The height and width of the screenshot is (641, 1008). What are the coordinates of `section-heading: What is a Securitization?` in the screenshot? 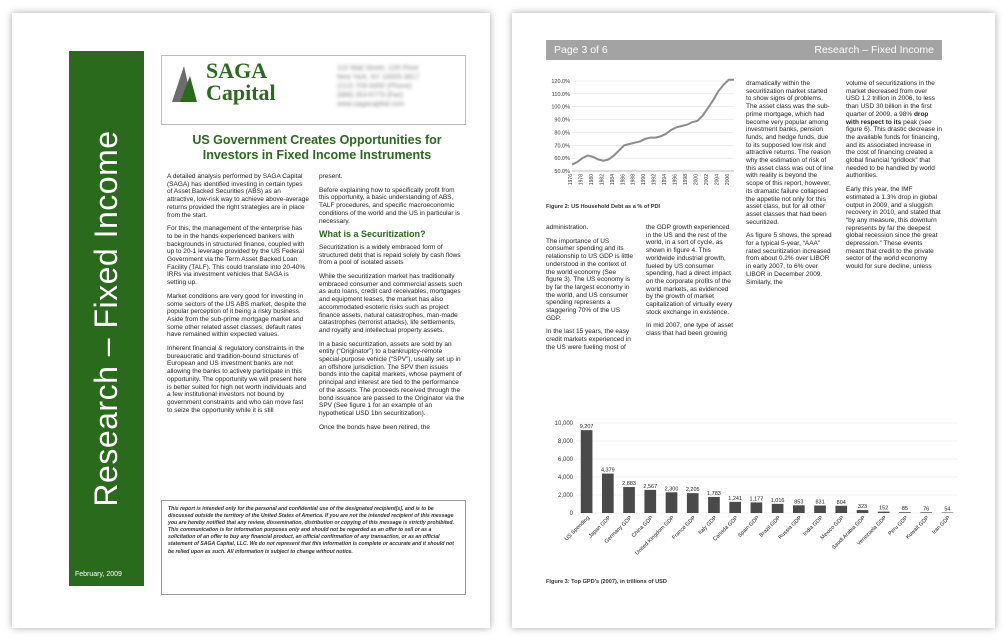 It's located at (372, 234).